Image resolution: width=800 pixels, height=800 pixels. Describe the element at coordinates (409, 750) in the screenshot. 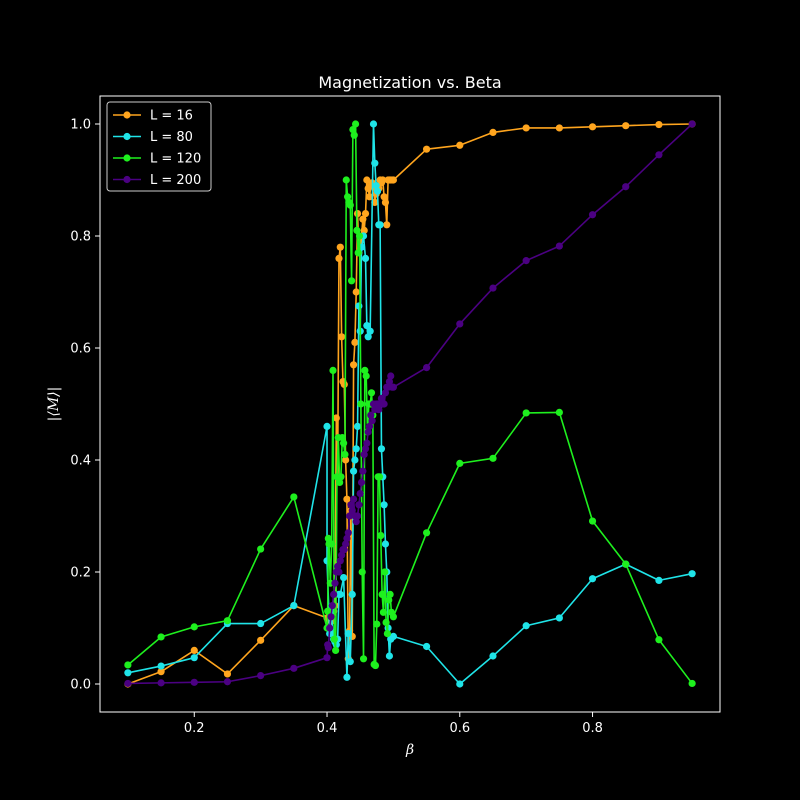

I see `x-axis-label: β` at that location.